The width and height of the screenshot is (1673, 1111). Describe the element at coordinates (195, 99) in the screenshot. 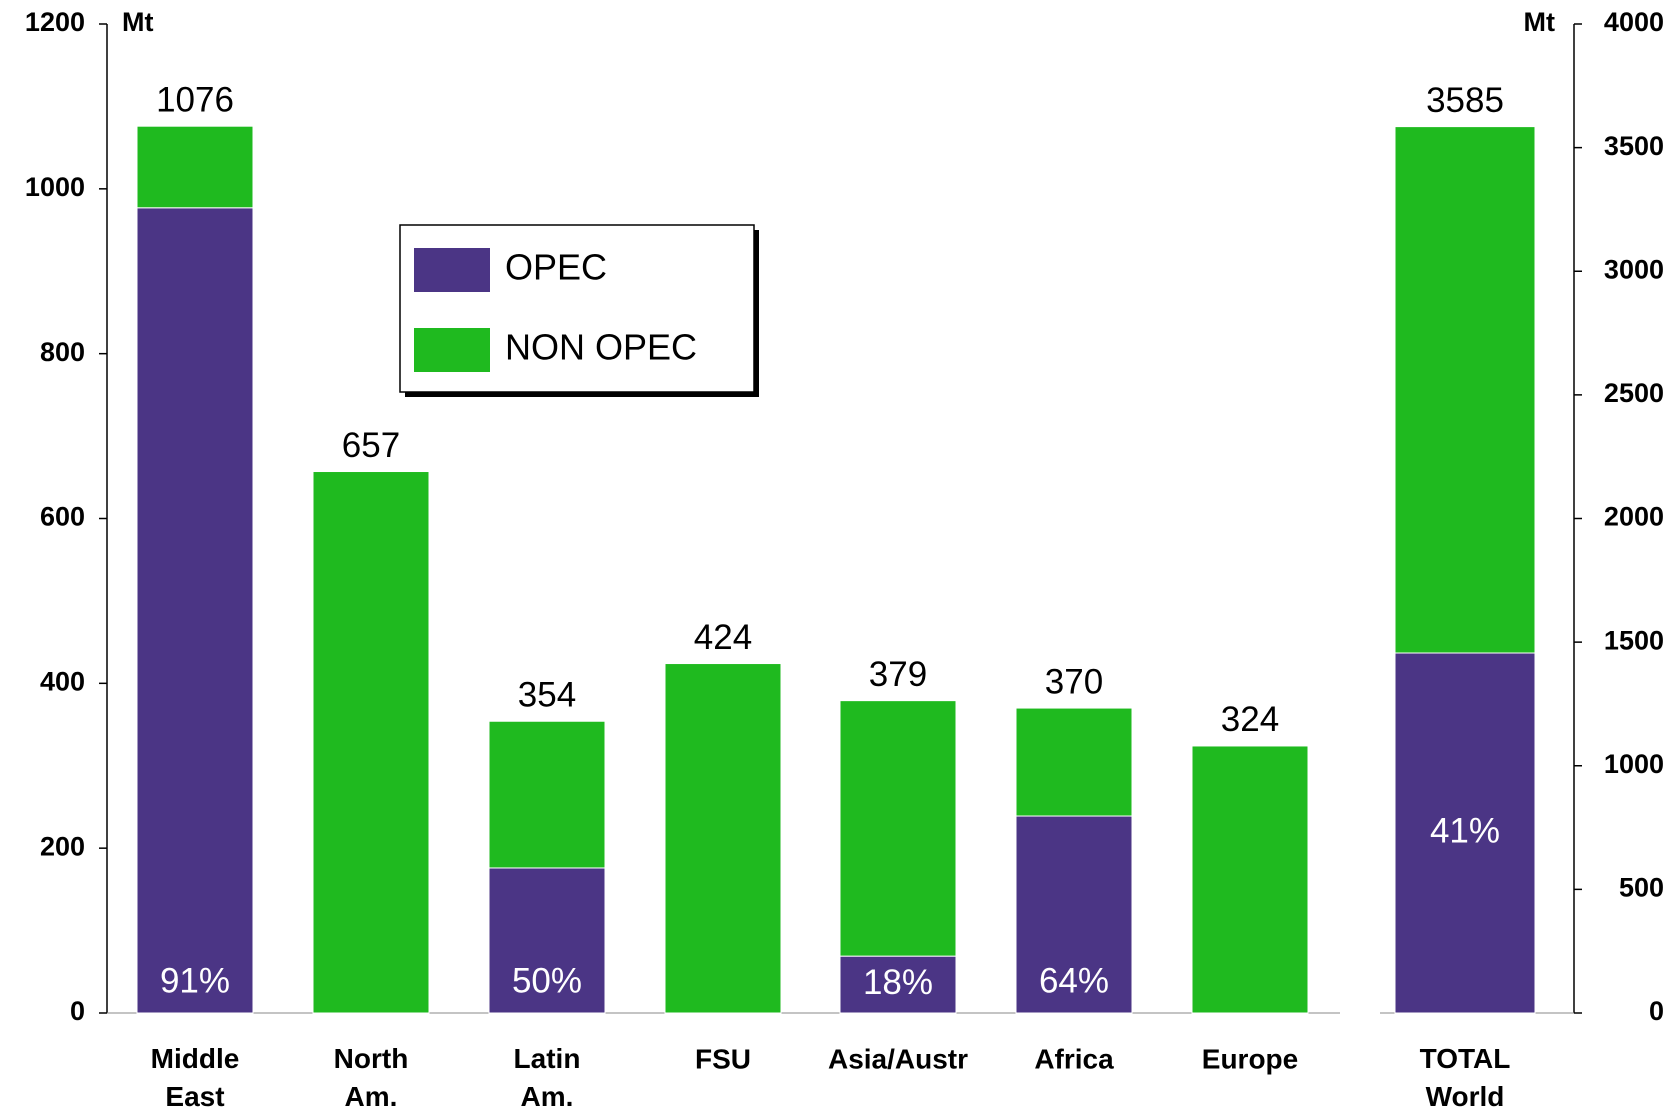

I see `total-label: 1076` at that location.